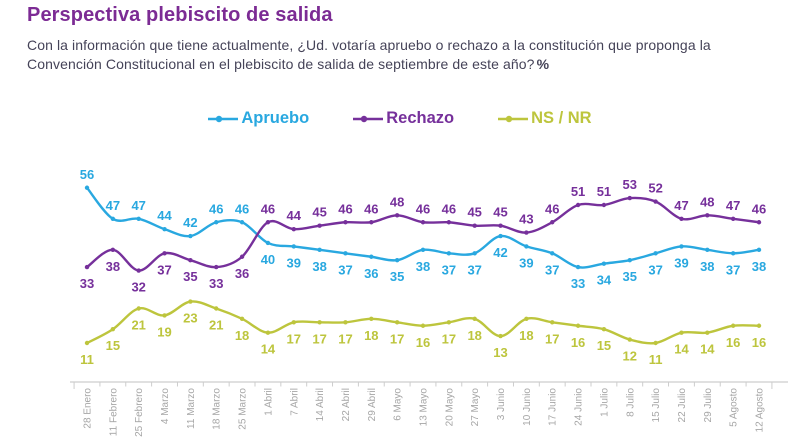 The image size is (800, 446). Describe the element at coordinates (424, 407) in the screenshot. I see `x-axis-label: 13 Mayo` at that location.